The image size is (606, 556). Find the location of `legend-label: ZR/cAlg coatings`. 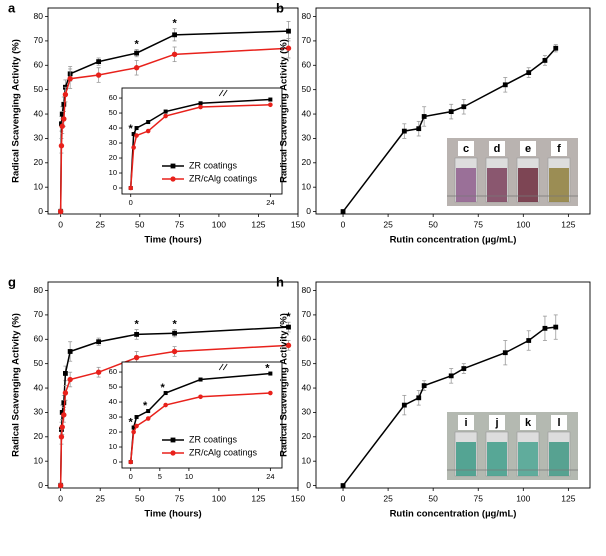

legend-label: ZR/cAlg coatings is located at coordinates (223, 452).